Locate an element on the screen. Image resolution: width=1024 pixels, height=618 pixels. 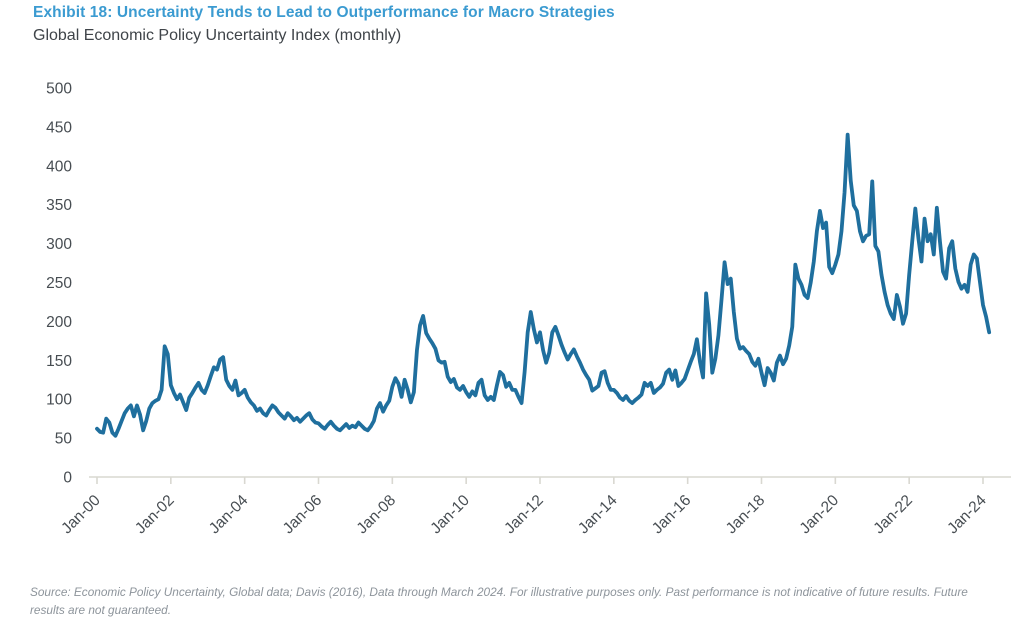
x-tick-label: Jan-12 is located at coordinates (524, 515).